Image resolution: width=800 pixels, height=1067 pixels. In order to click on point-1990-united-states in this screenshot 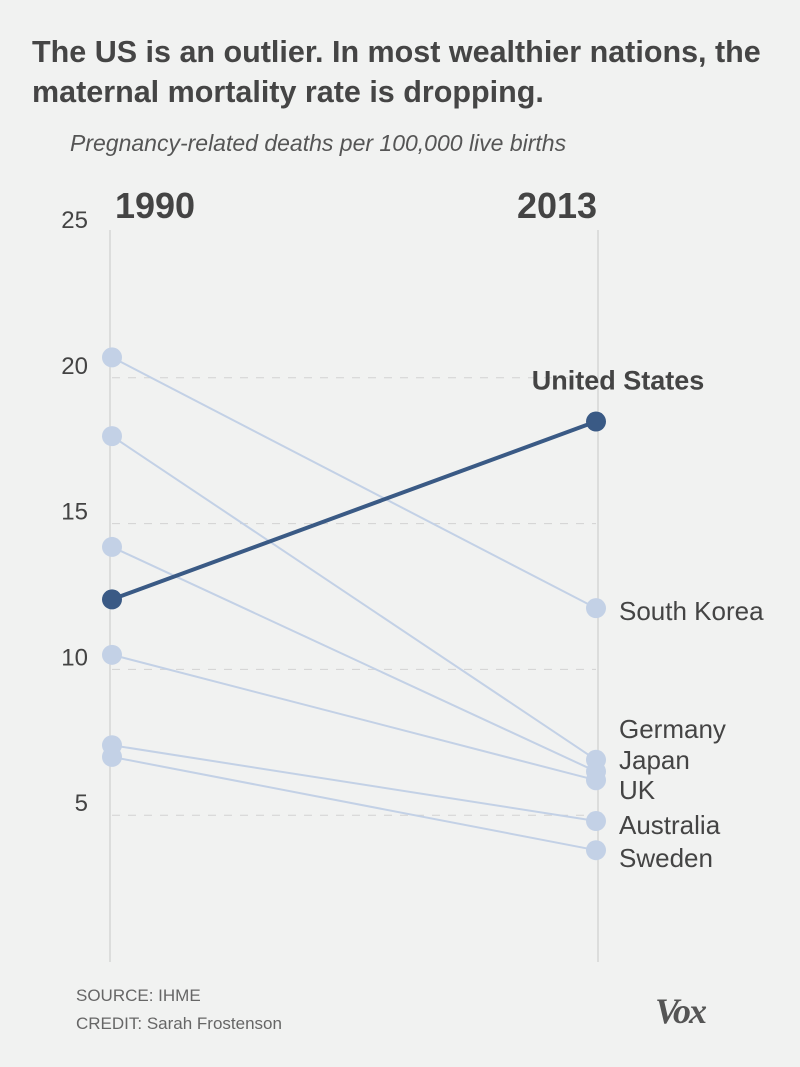, I will do `click(112, 599)`.